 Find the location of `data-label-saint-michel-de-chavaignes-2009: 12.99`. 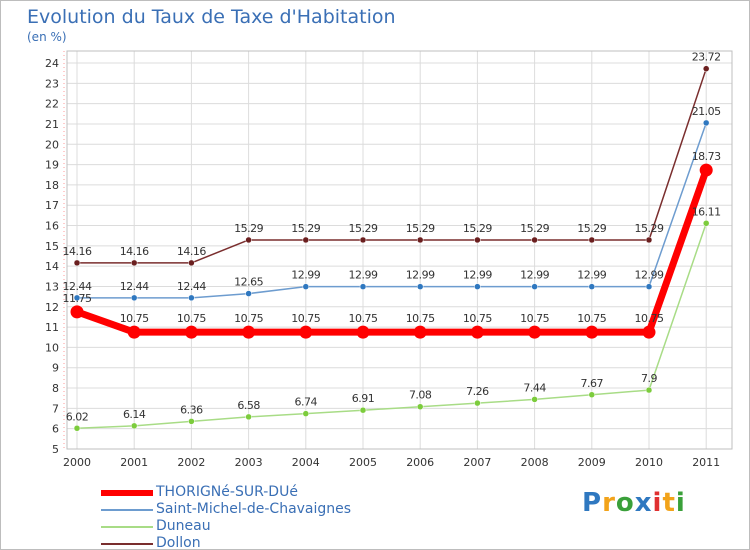

data-label-saint-michel-de-chavaignes-2009: 12.99 is located at coordinates (591, 275).